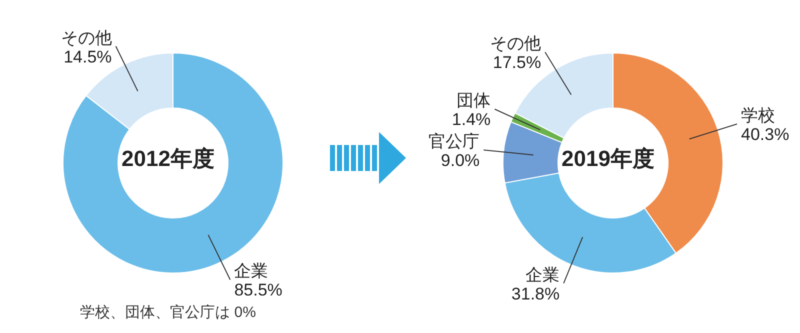 The image size is (800, 333). I want to click on slice-label: 学校, so click(758, 115).